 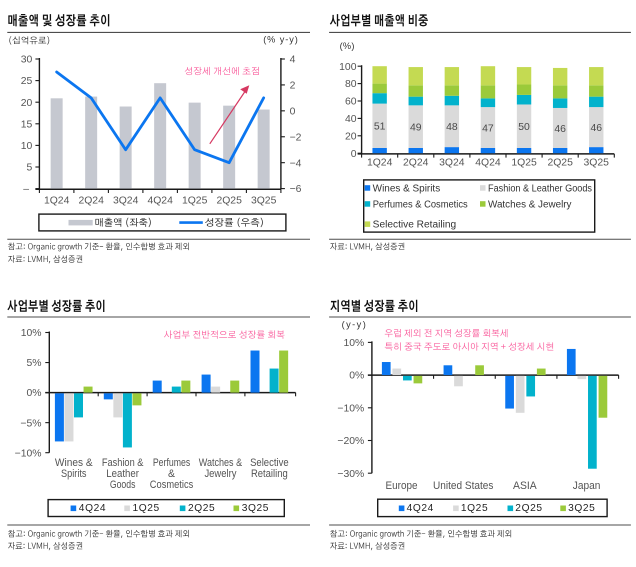 I want to click on svg-text: 100, so click(x=348, y=67).